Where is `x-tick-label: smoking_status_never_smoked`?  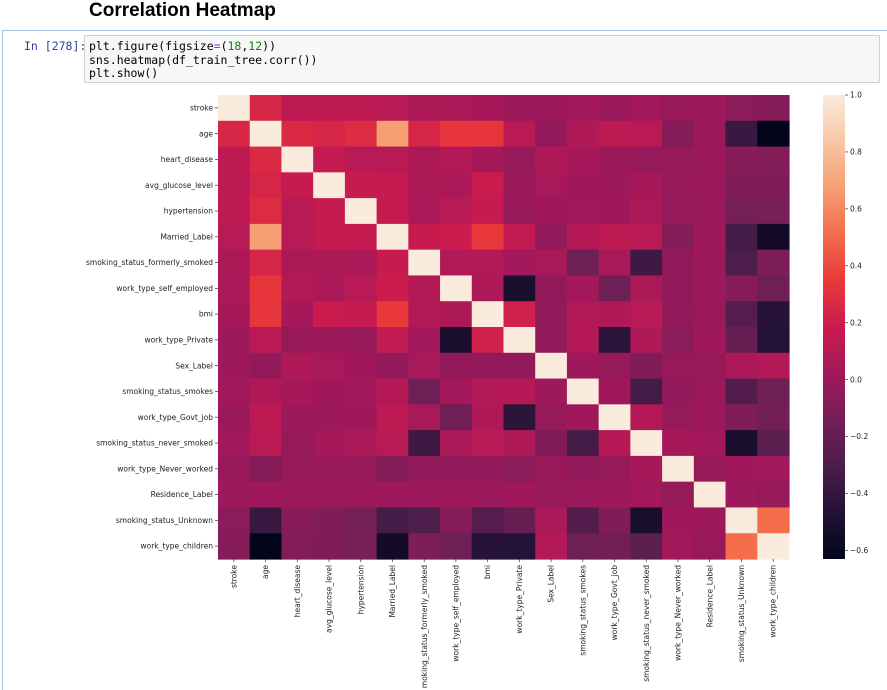
x-tick-label: smoking_status_never_smoked is located at coordinates (646, 623).